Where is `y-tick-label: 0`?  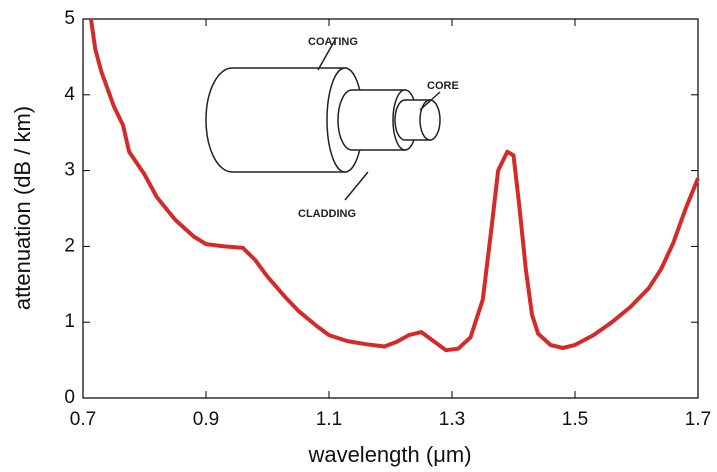 y-tick-label: 0 is located at coordinates (69, 397).